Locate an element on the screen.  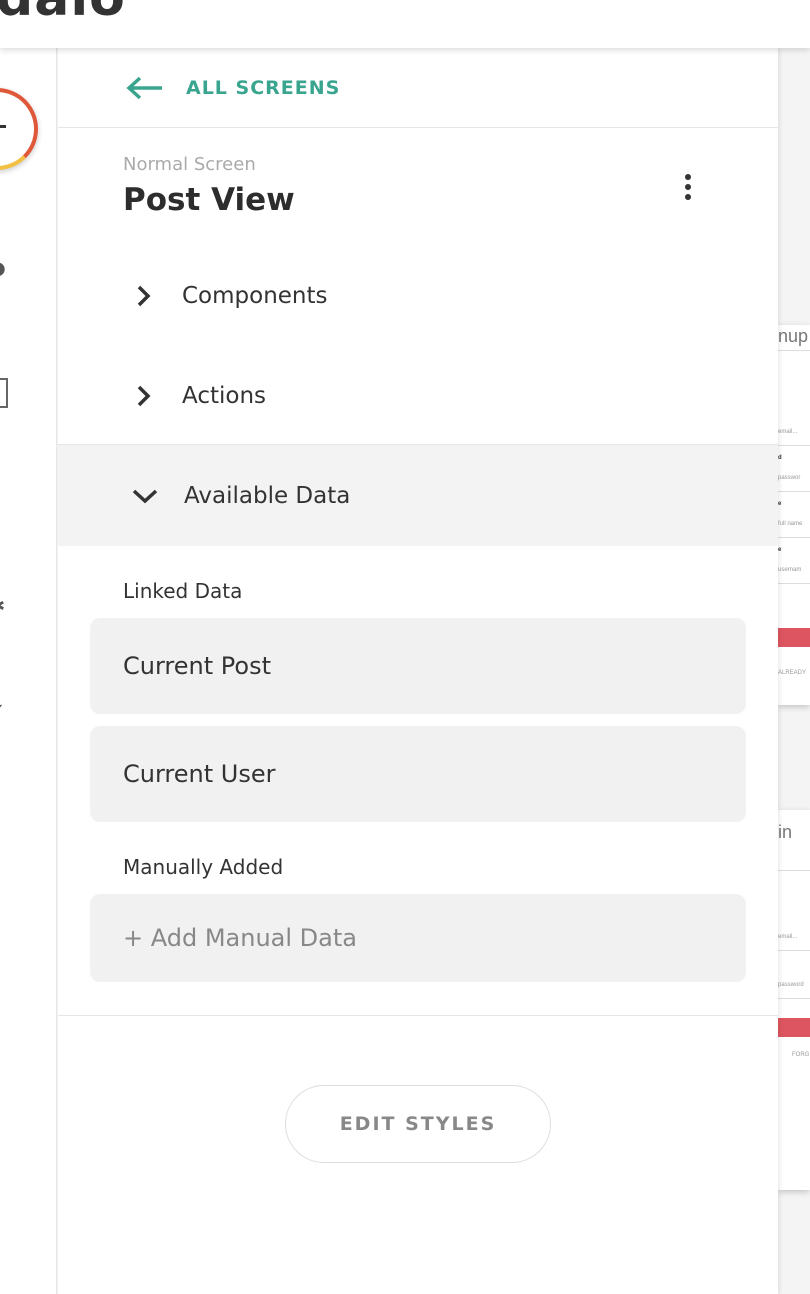
more-options-icon is located at coordinates (688, 190).